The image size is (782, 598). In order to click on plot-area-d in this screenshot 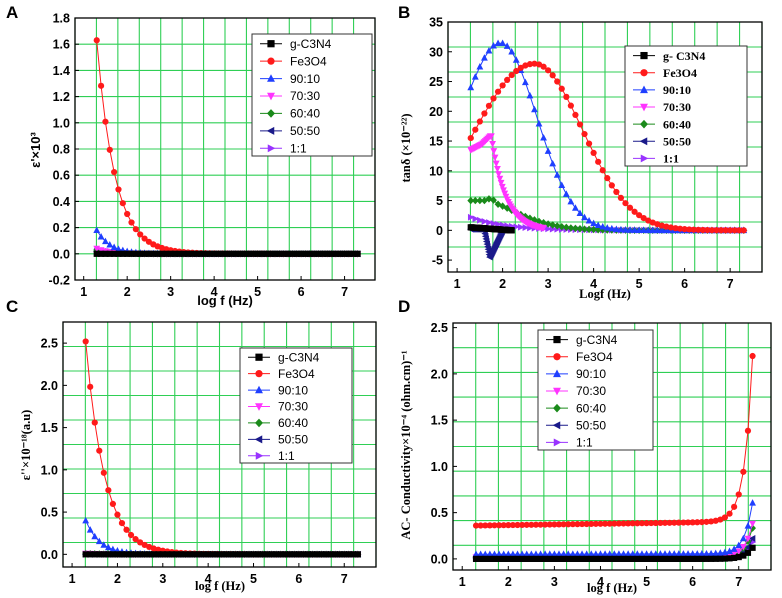, I will do `click(614, 457)`.